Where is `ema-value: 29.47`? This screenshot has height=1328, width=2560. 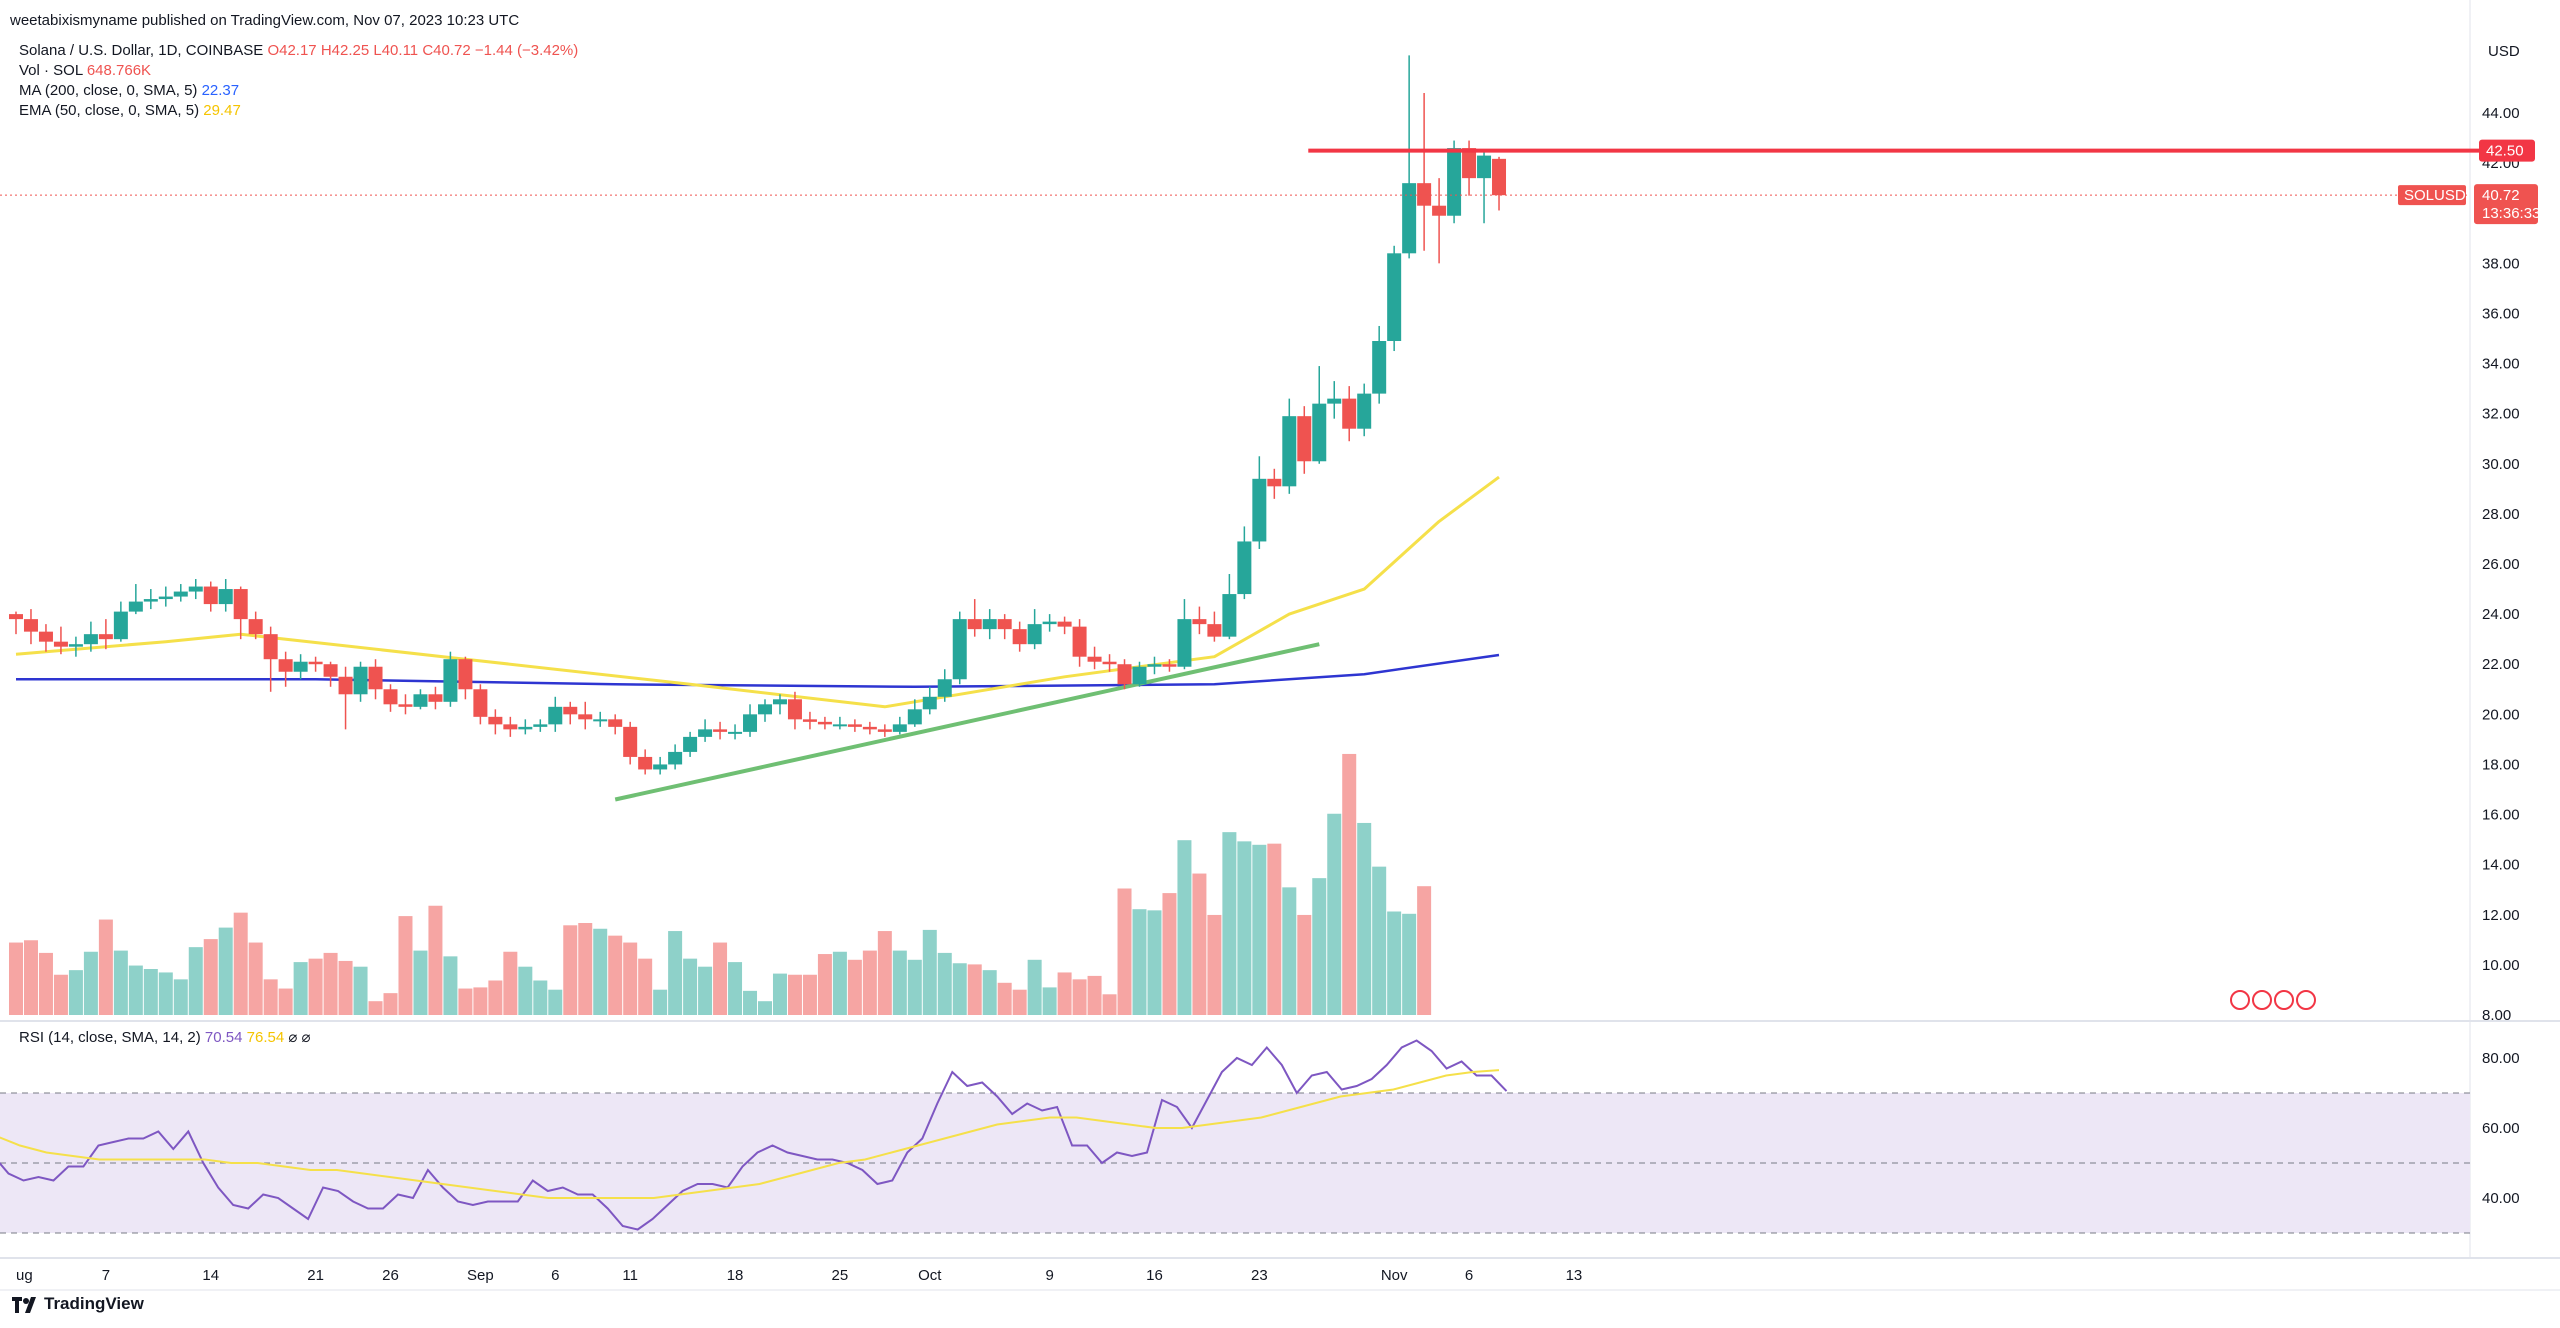
ema-value: 29.47 is located at coordinates (222, 110).